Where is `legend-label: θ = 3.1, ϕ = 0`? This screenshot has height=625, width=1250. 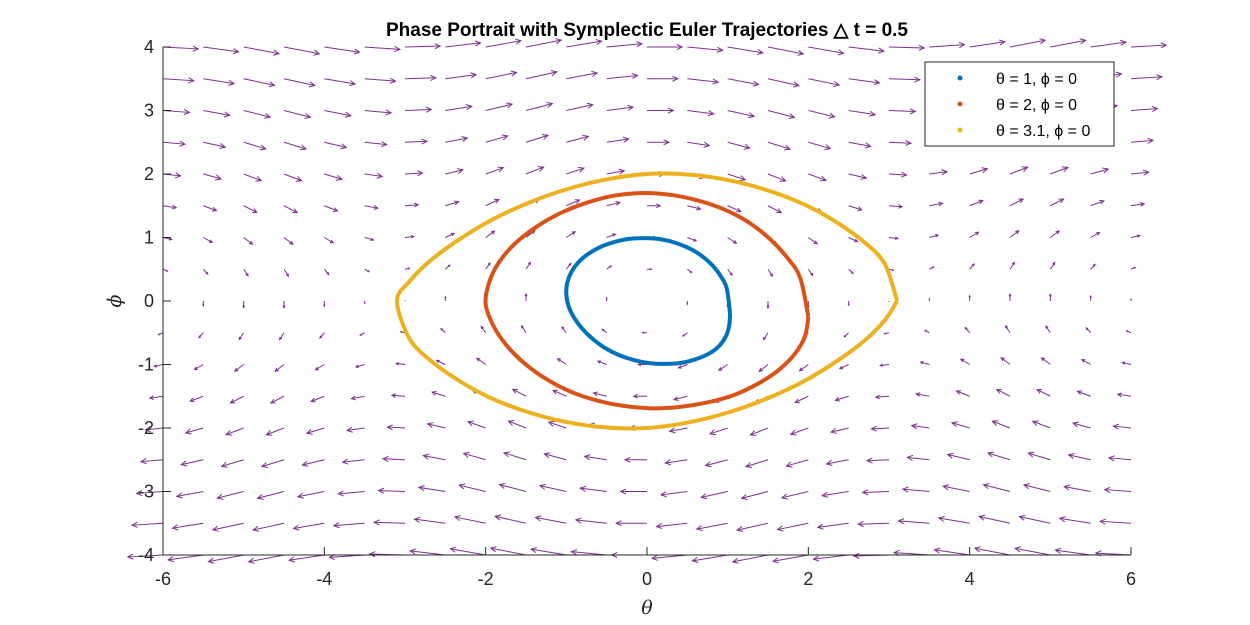 legend-label: θ = 3.1, ϕ = 0 is located at coordinates (1043, 131).